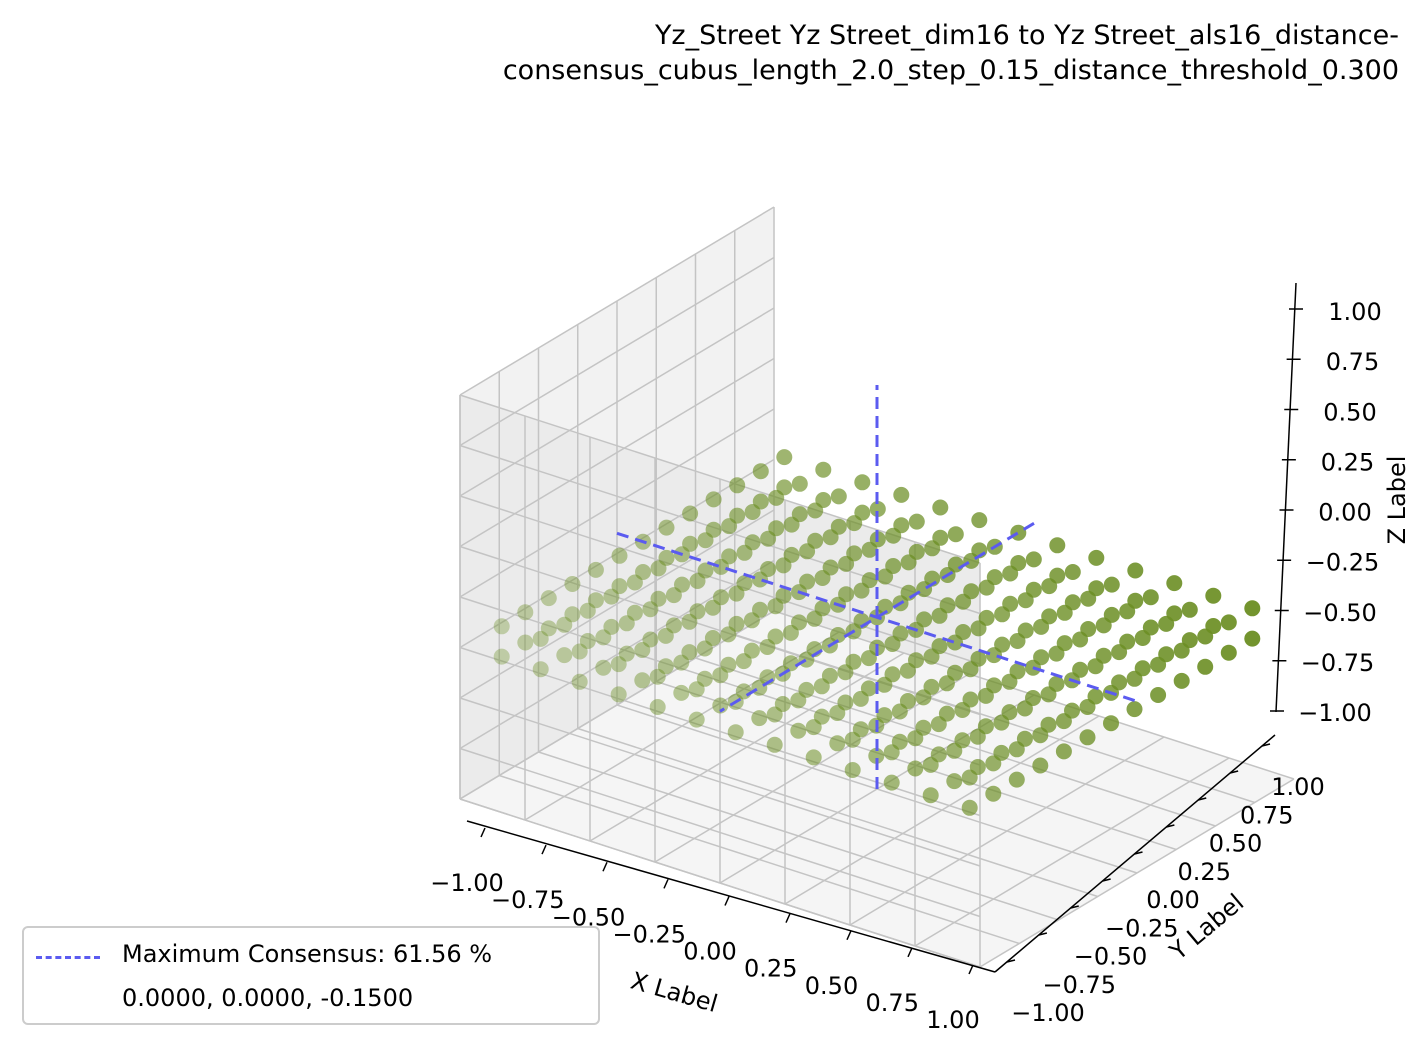 Image resolution: width=1423 pixels, height=1049 pixels. What do you see at coordinates (770, 969) in the screenshot?
I see `x-tick-label-5: 0.25` at bounding box center [770, 969].